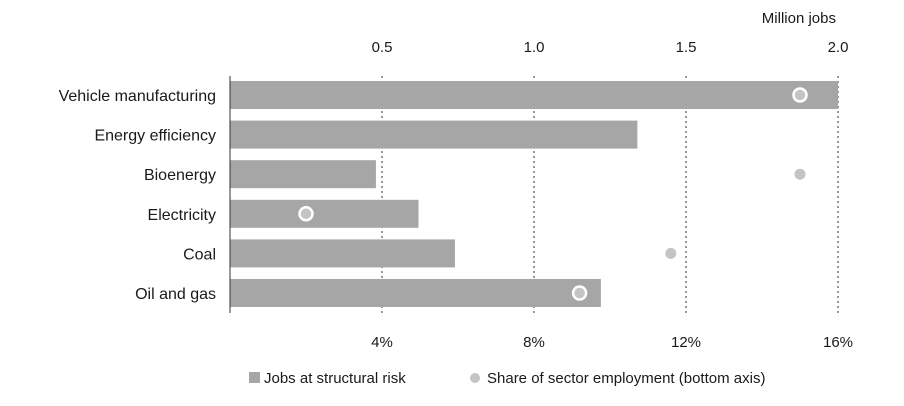  I want to click on bottom-tick-0: 4%, so click(382, 342).